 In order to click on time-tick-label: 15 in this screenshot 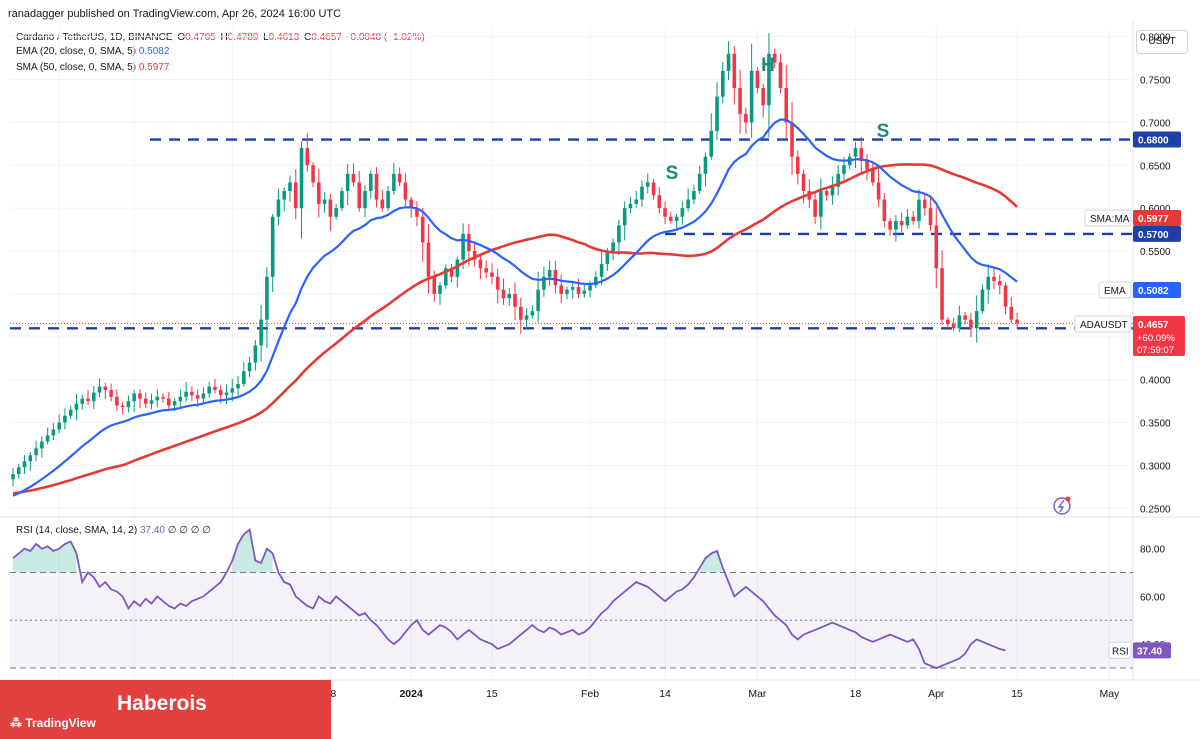, I will do `click(492, 694)`.